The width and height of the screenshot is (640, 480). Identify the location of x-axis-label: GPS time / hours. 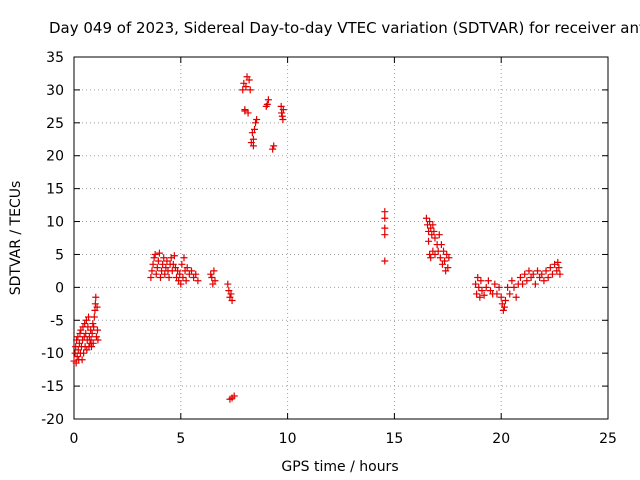
(339, 467).